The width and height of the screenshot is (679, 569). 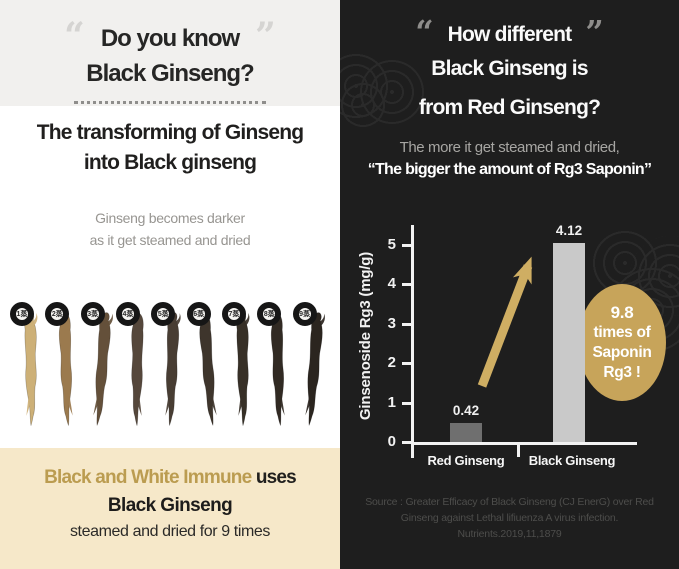 What do you see at coordinates (198, 314) in the screenshot?
I see `steam-count-badge: 6蒸` at bounding box center [198, 314].